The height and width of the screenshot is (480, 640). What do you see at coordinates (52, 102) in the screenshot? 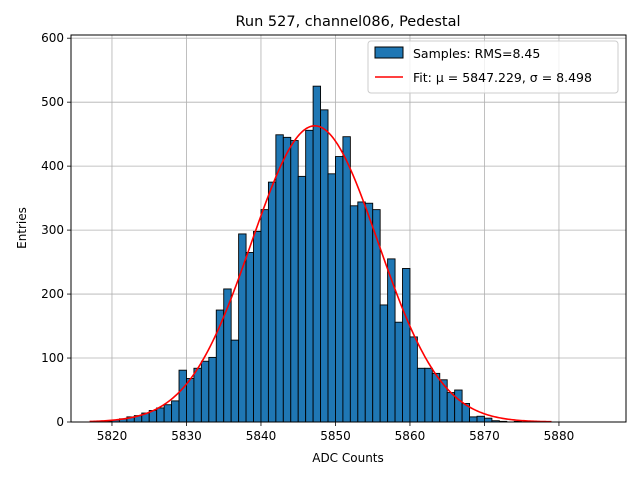
I see `y-tick-label: 500` at bounding box center [52, 102].